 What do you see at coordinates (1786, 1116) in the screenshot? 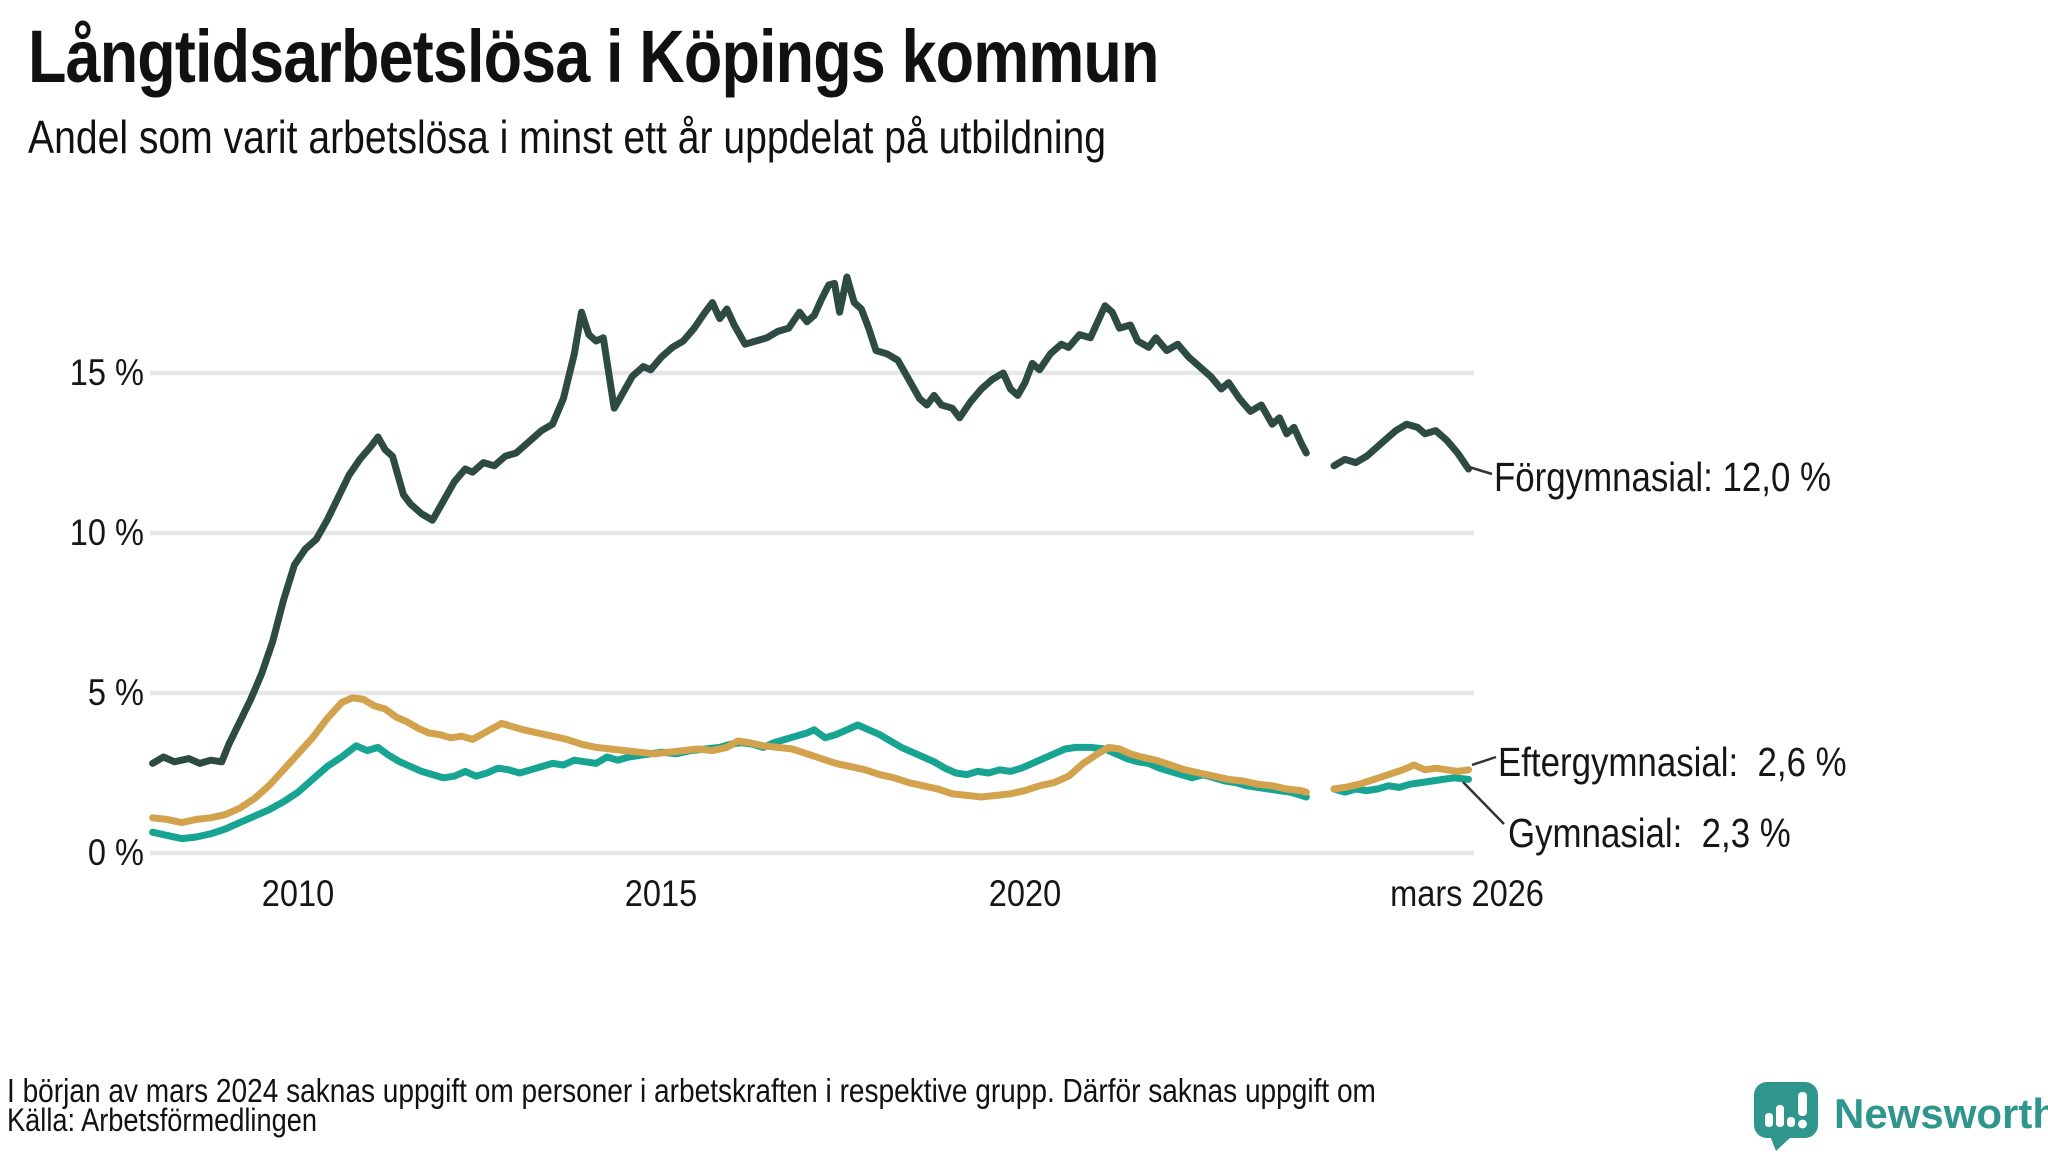
I see `newsworthy-logo-icon` at bounding box center [1786, 1116].